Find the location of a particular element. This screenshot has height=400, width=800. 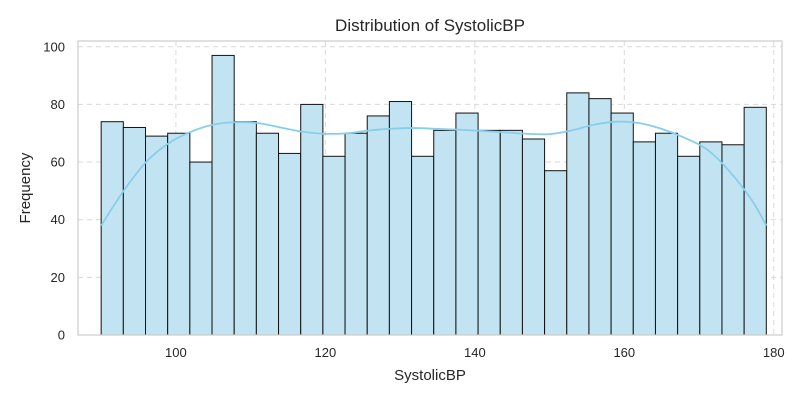

x-axis-title: SystolicBP is located at coordinates (430, 375).